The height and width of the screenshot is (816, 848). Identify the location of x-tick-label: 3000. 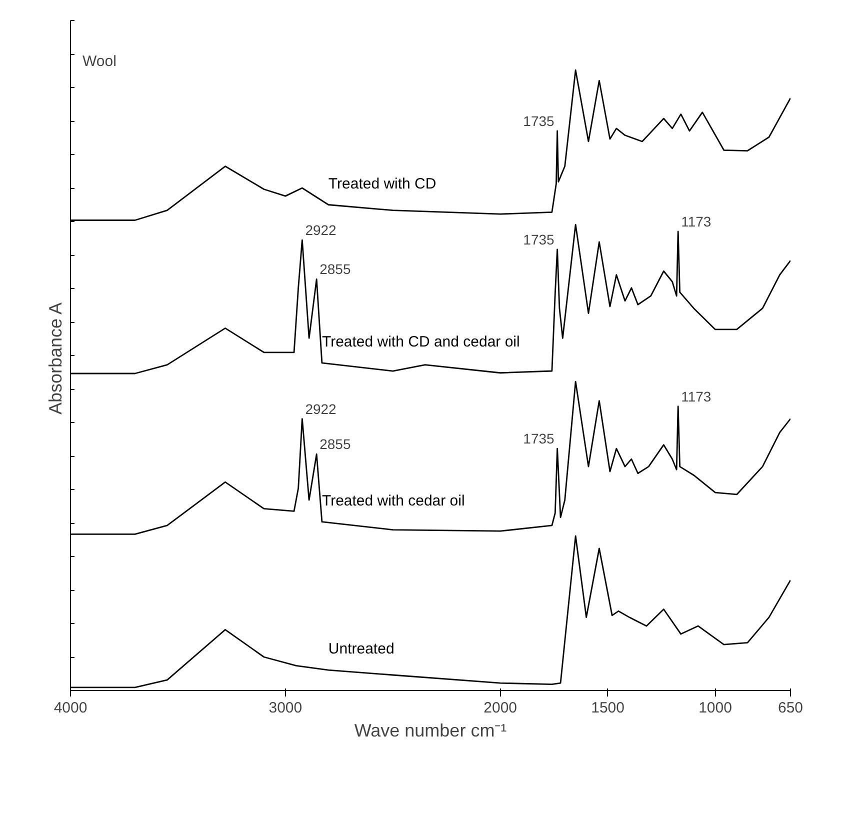
(285, 708).